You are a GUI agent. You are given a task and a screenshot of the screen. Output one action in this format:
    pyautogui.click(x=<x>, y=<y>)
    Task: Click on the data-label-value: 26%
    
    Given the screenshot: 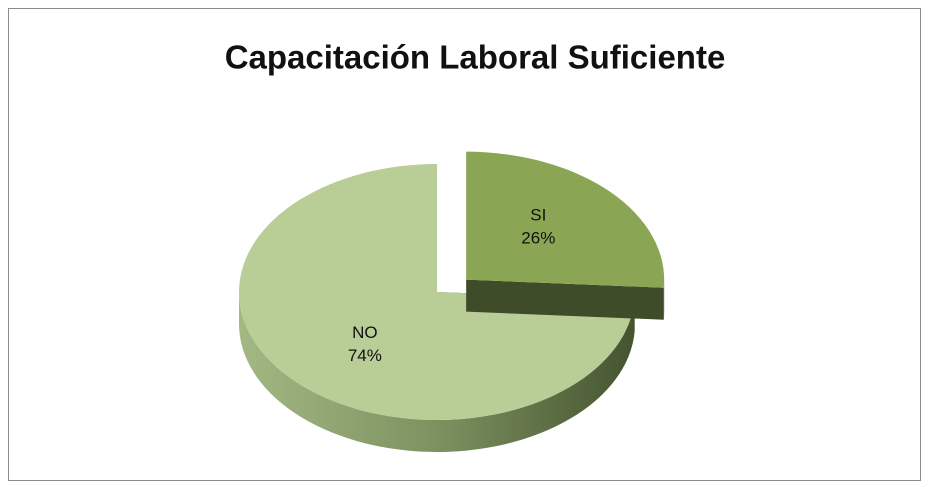 What is the action you would take?
    pyautogui.click(x=538, y=238)
    